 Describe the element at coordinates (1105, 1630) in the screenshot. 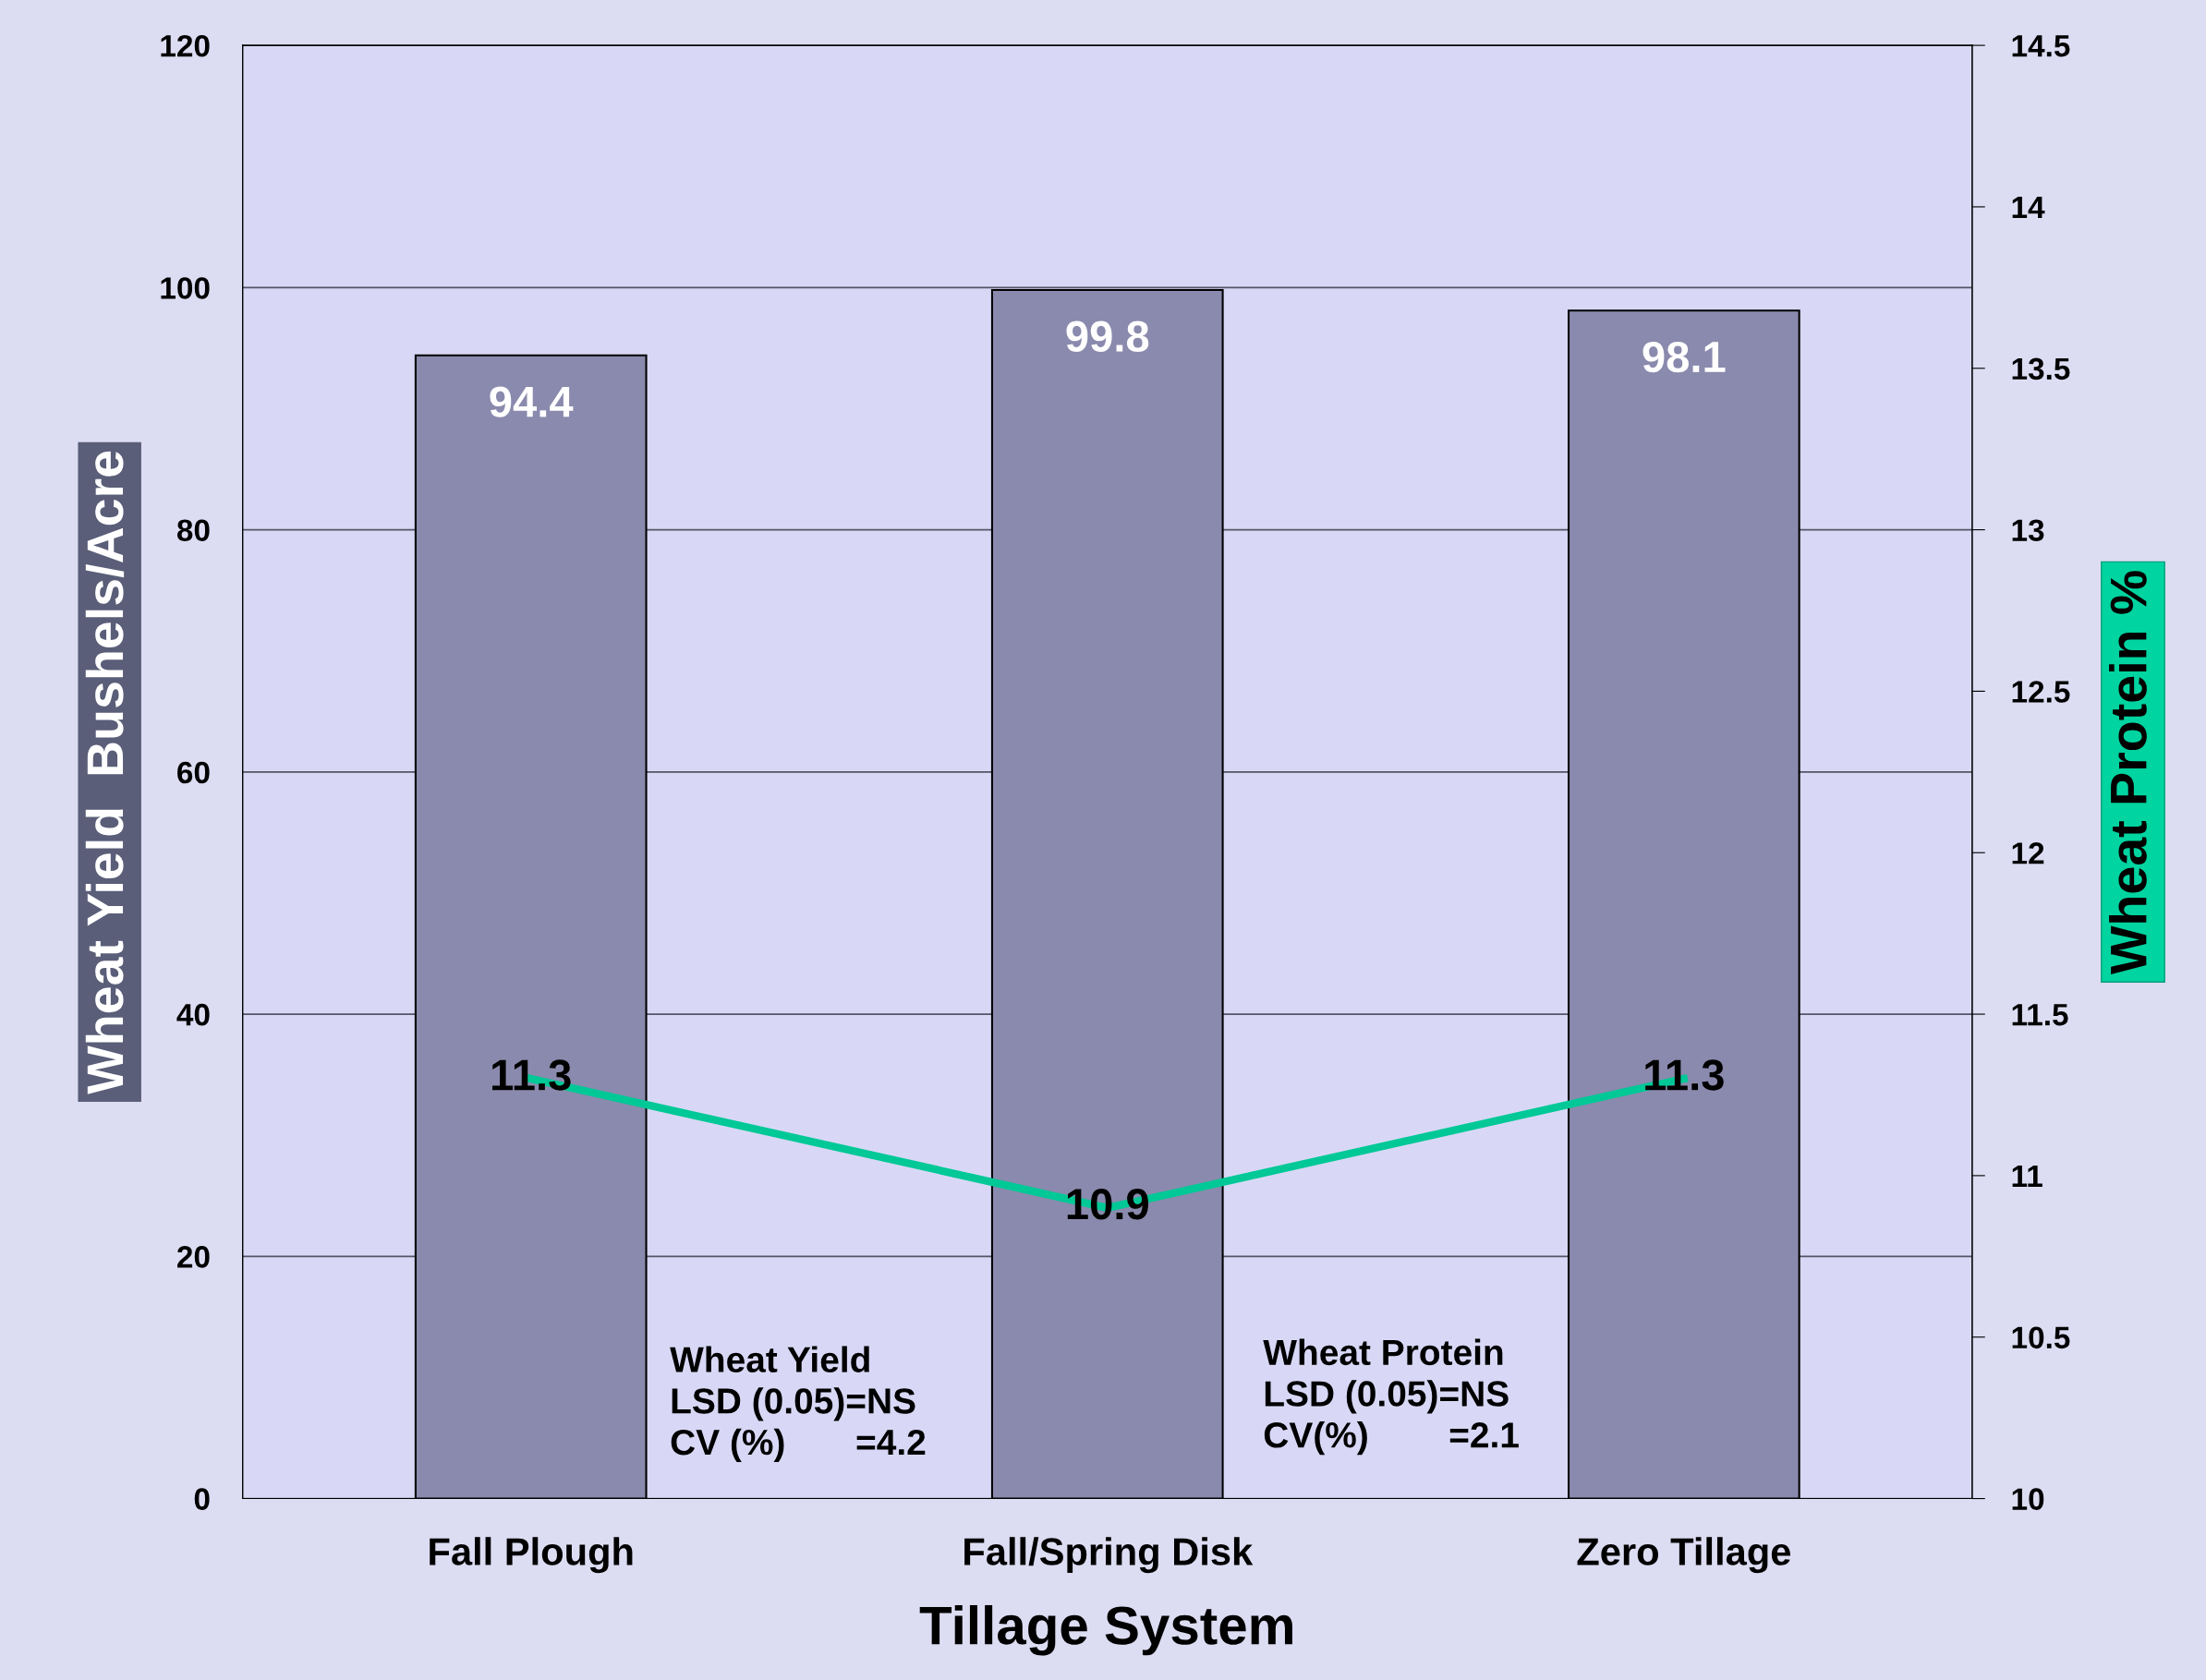

I see `x-axis-title: Tillage System` at that location.